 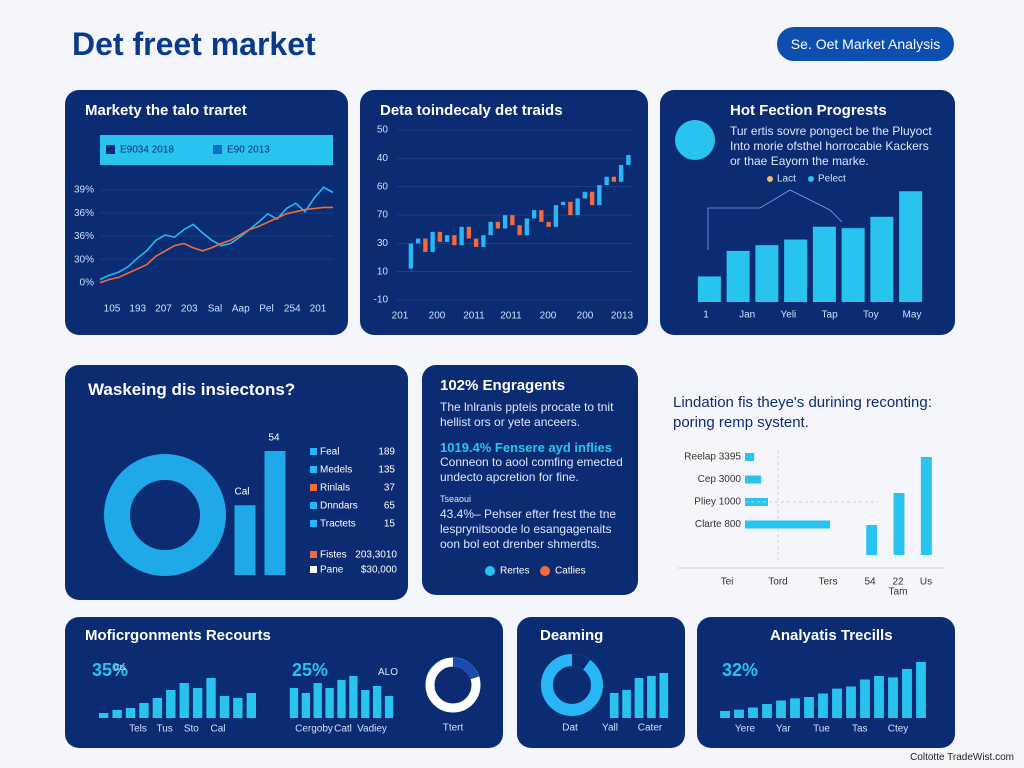 I want to click on panel-title: Markety the talo trartet, so click(x=166, y=110).